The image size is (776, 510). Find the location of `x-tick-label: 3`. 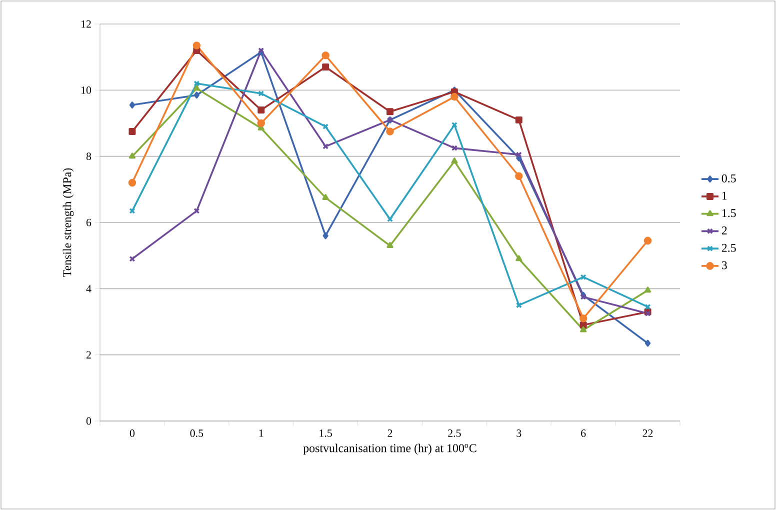

x-tick-label: 3 is located at coordinates (519, 433).